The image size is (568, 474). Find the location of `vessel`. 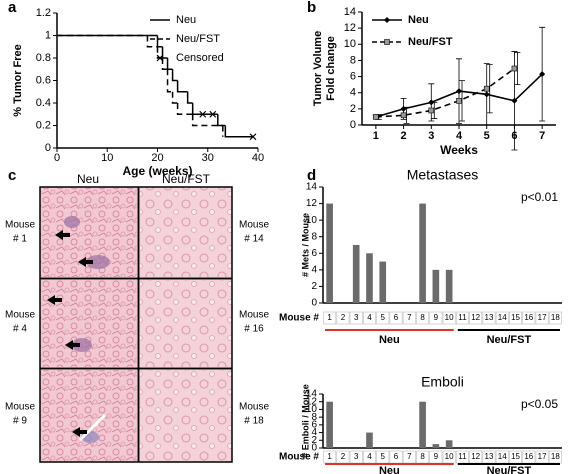

vessel is located at coordinates (92, 427).